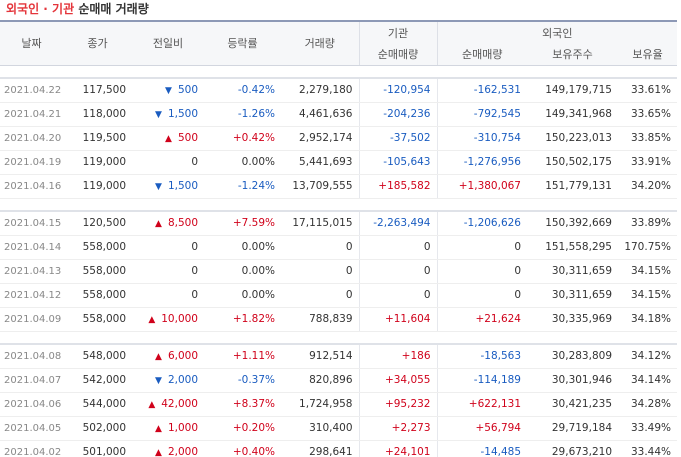 The image size is (681, 457). Describe the element at coordinates (242, 138) in the screenshot. I see `cell-rate: +0.42%` at that location.